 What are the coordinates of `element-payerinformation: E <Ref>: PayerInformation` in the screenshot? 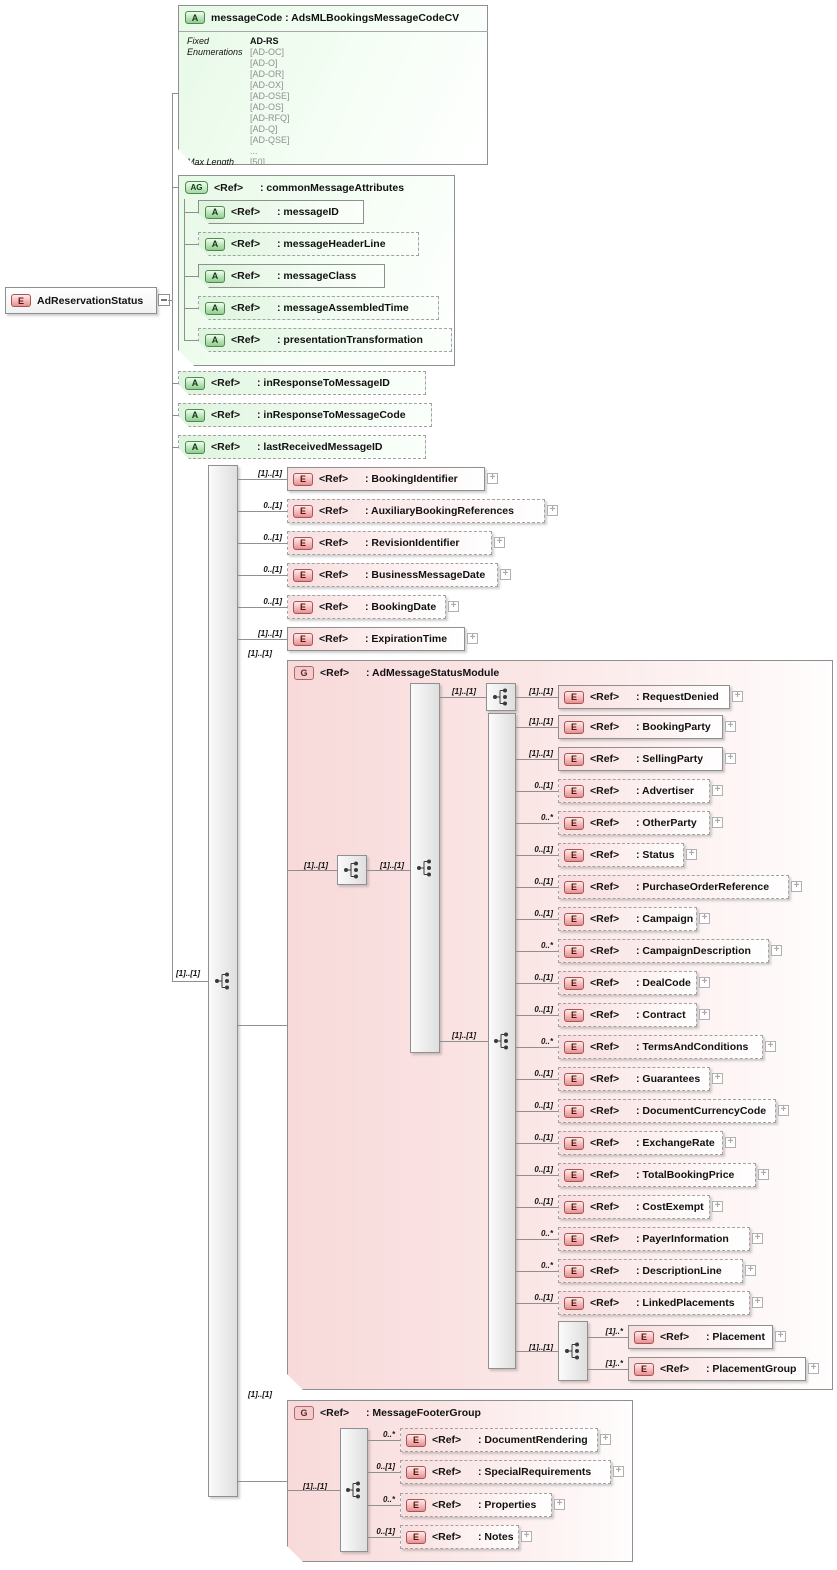 It's located at (654, 1239).